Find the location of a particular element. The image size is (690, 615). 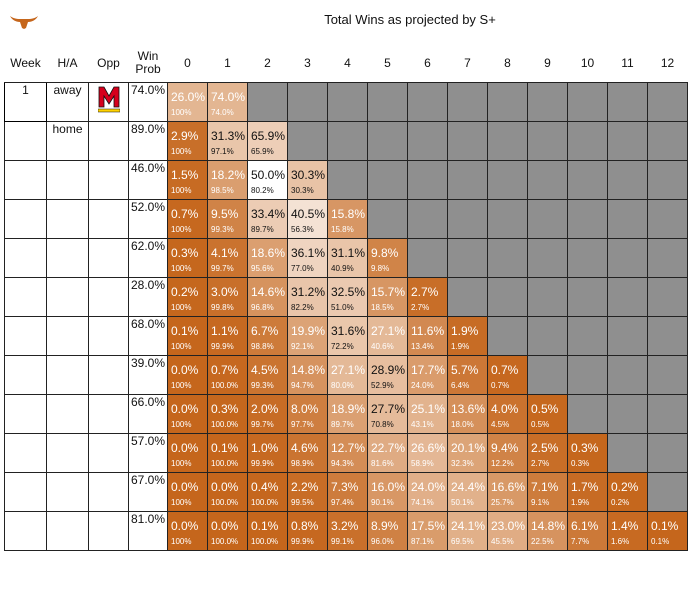

column-header: H/A is located at coordinates (67, 63).